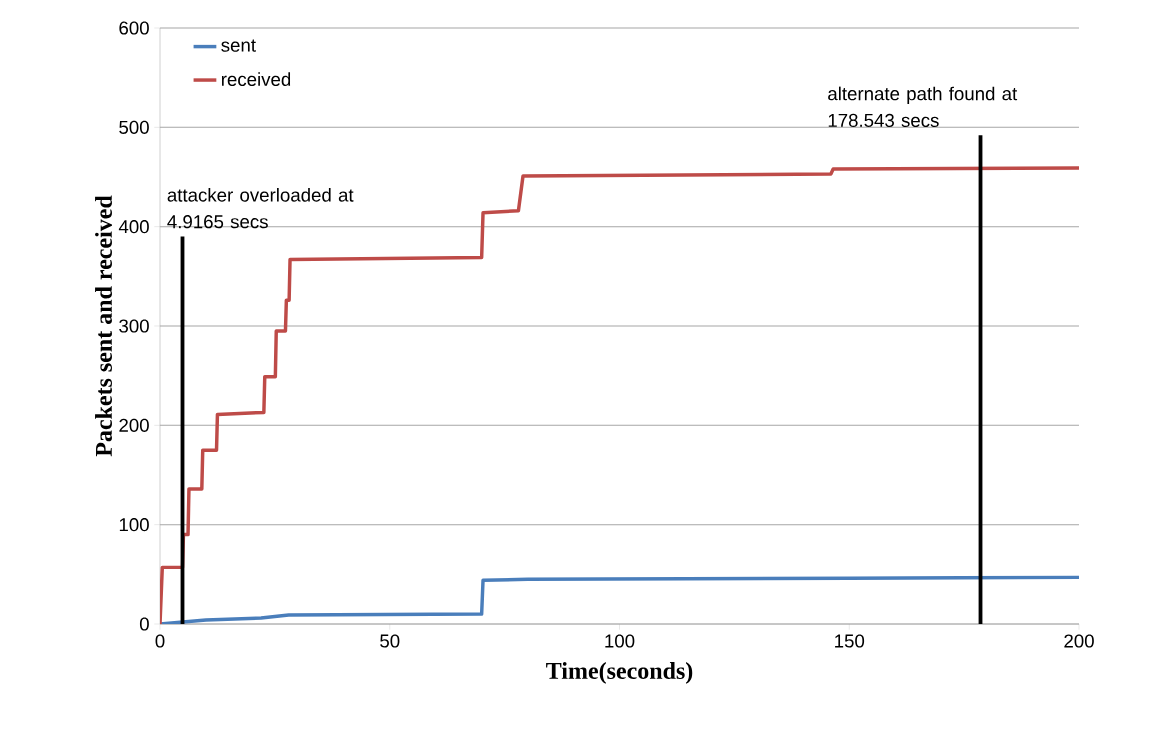  I want to click on ref-line-label: alternate path found at 178.543 secs, so click(923, 107).